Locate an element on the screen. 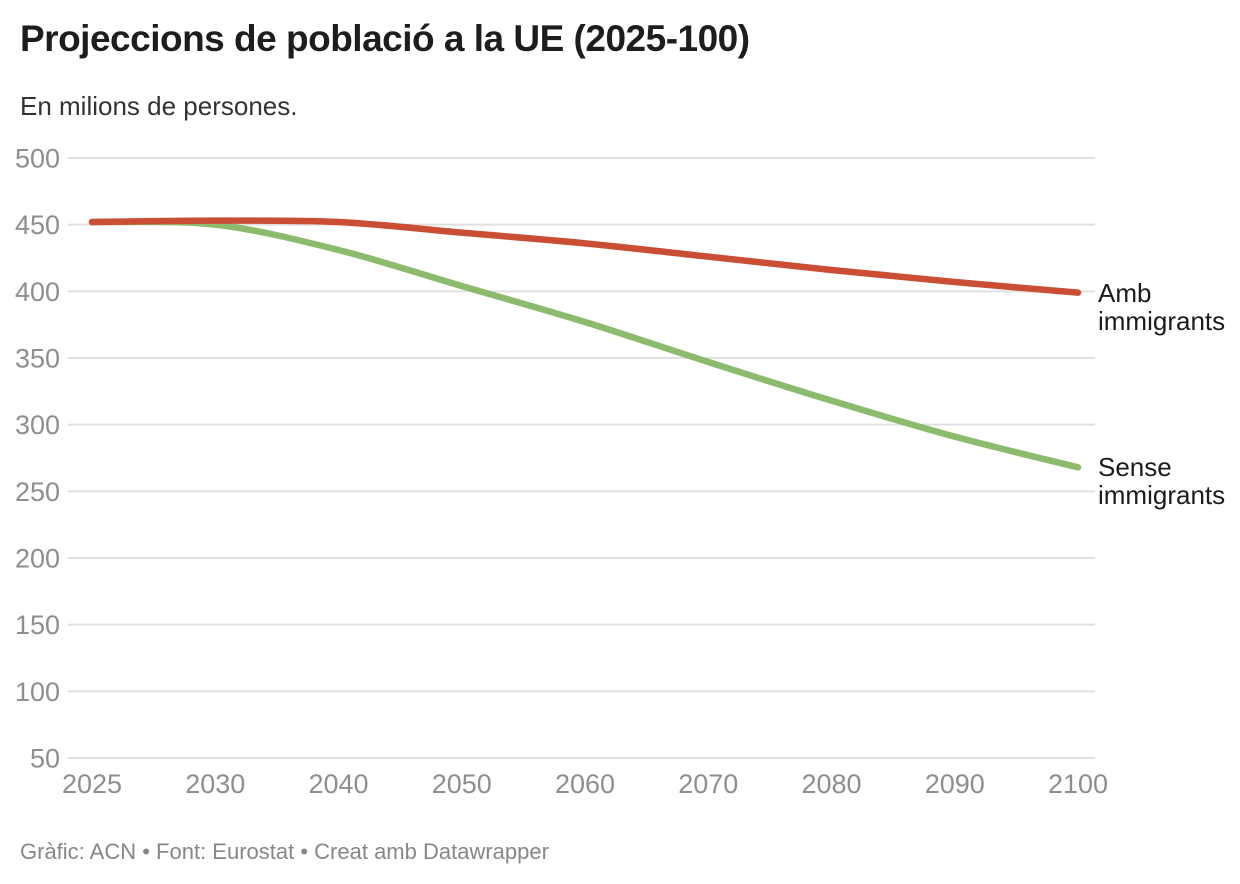  x-tick-label: 2100 is located at coordinates (1078, 784).